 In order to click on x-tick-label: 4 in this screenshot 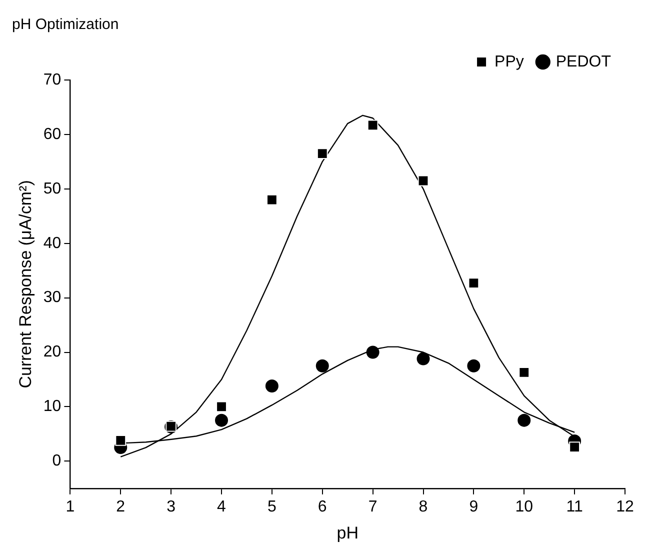, I will do `click(221, 507)`.